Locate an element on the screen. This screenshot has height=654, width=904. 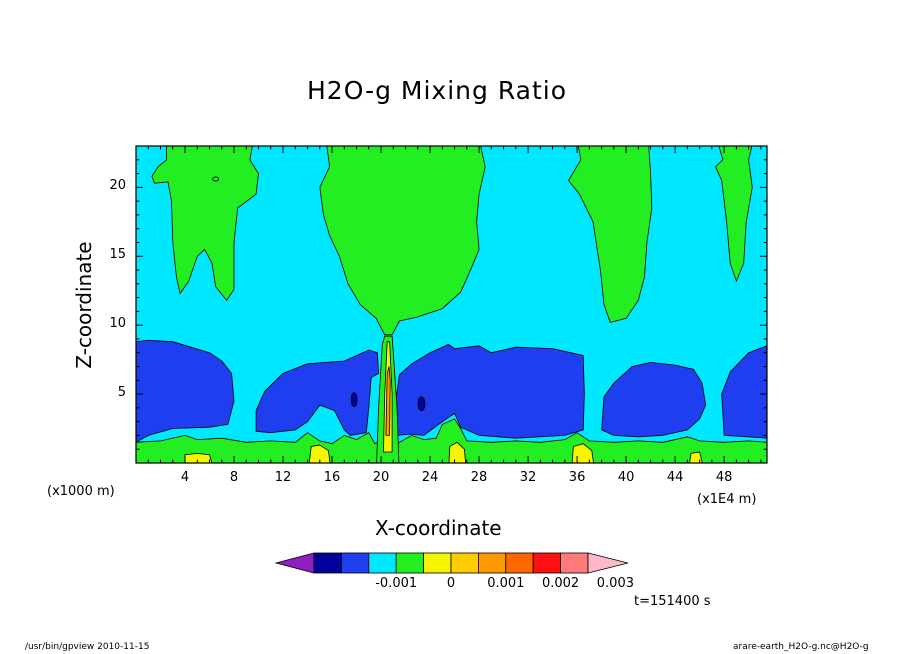
y-tick-label: 5 is located at coordinates (121, 393).